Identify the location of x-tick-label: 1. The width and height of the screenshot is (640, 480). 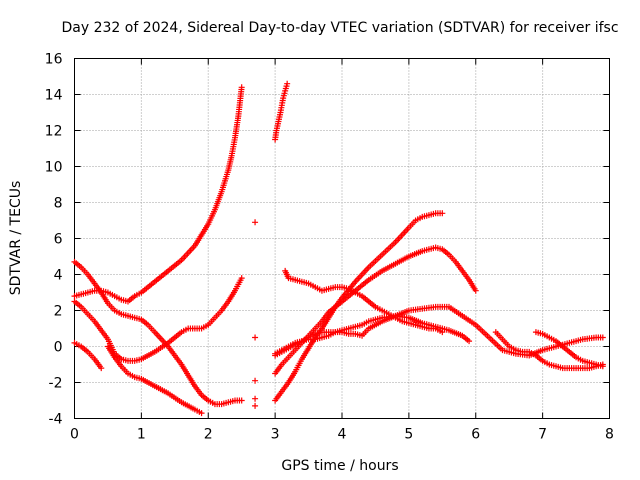
(141, 435).